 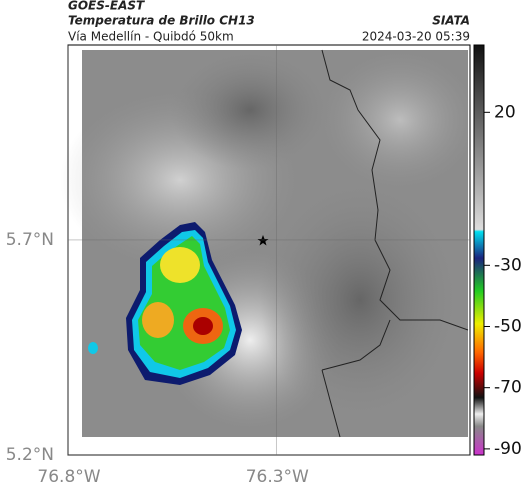 What do you see at coordinates (508, 326) in the screenshot?
I see `colorbar-label: -50` at bounding box center [508, 326].